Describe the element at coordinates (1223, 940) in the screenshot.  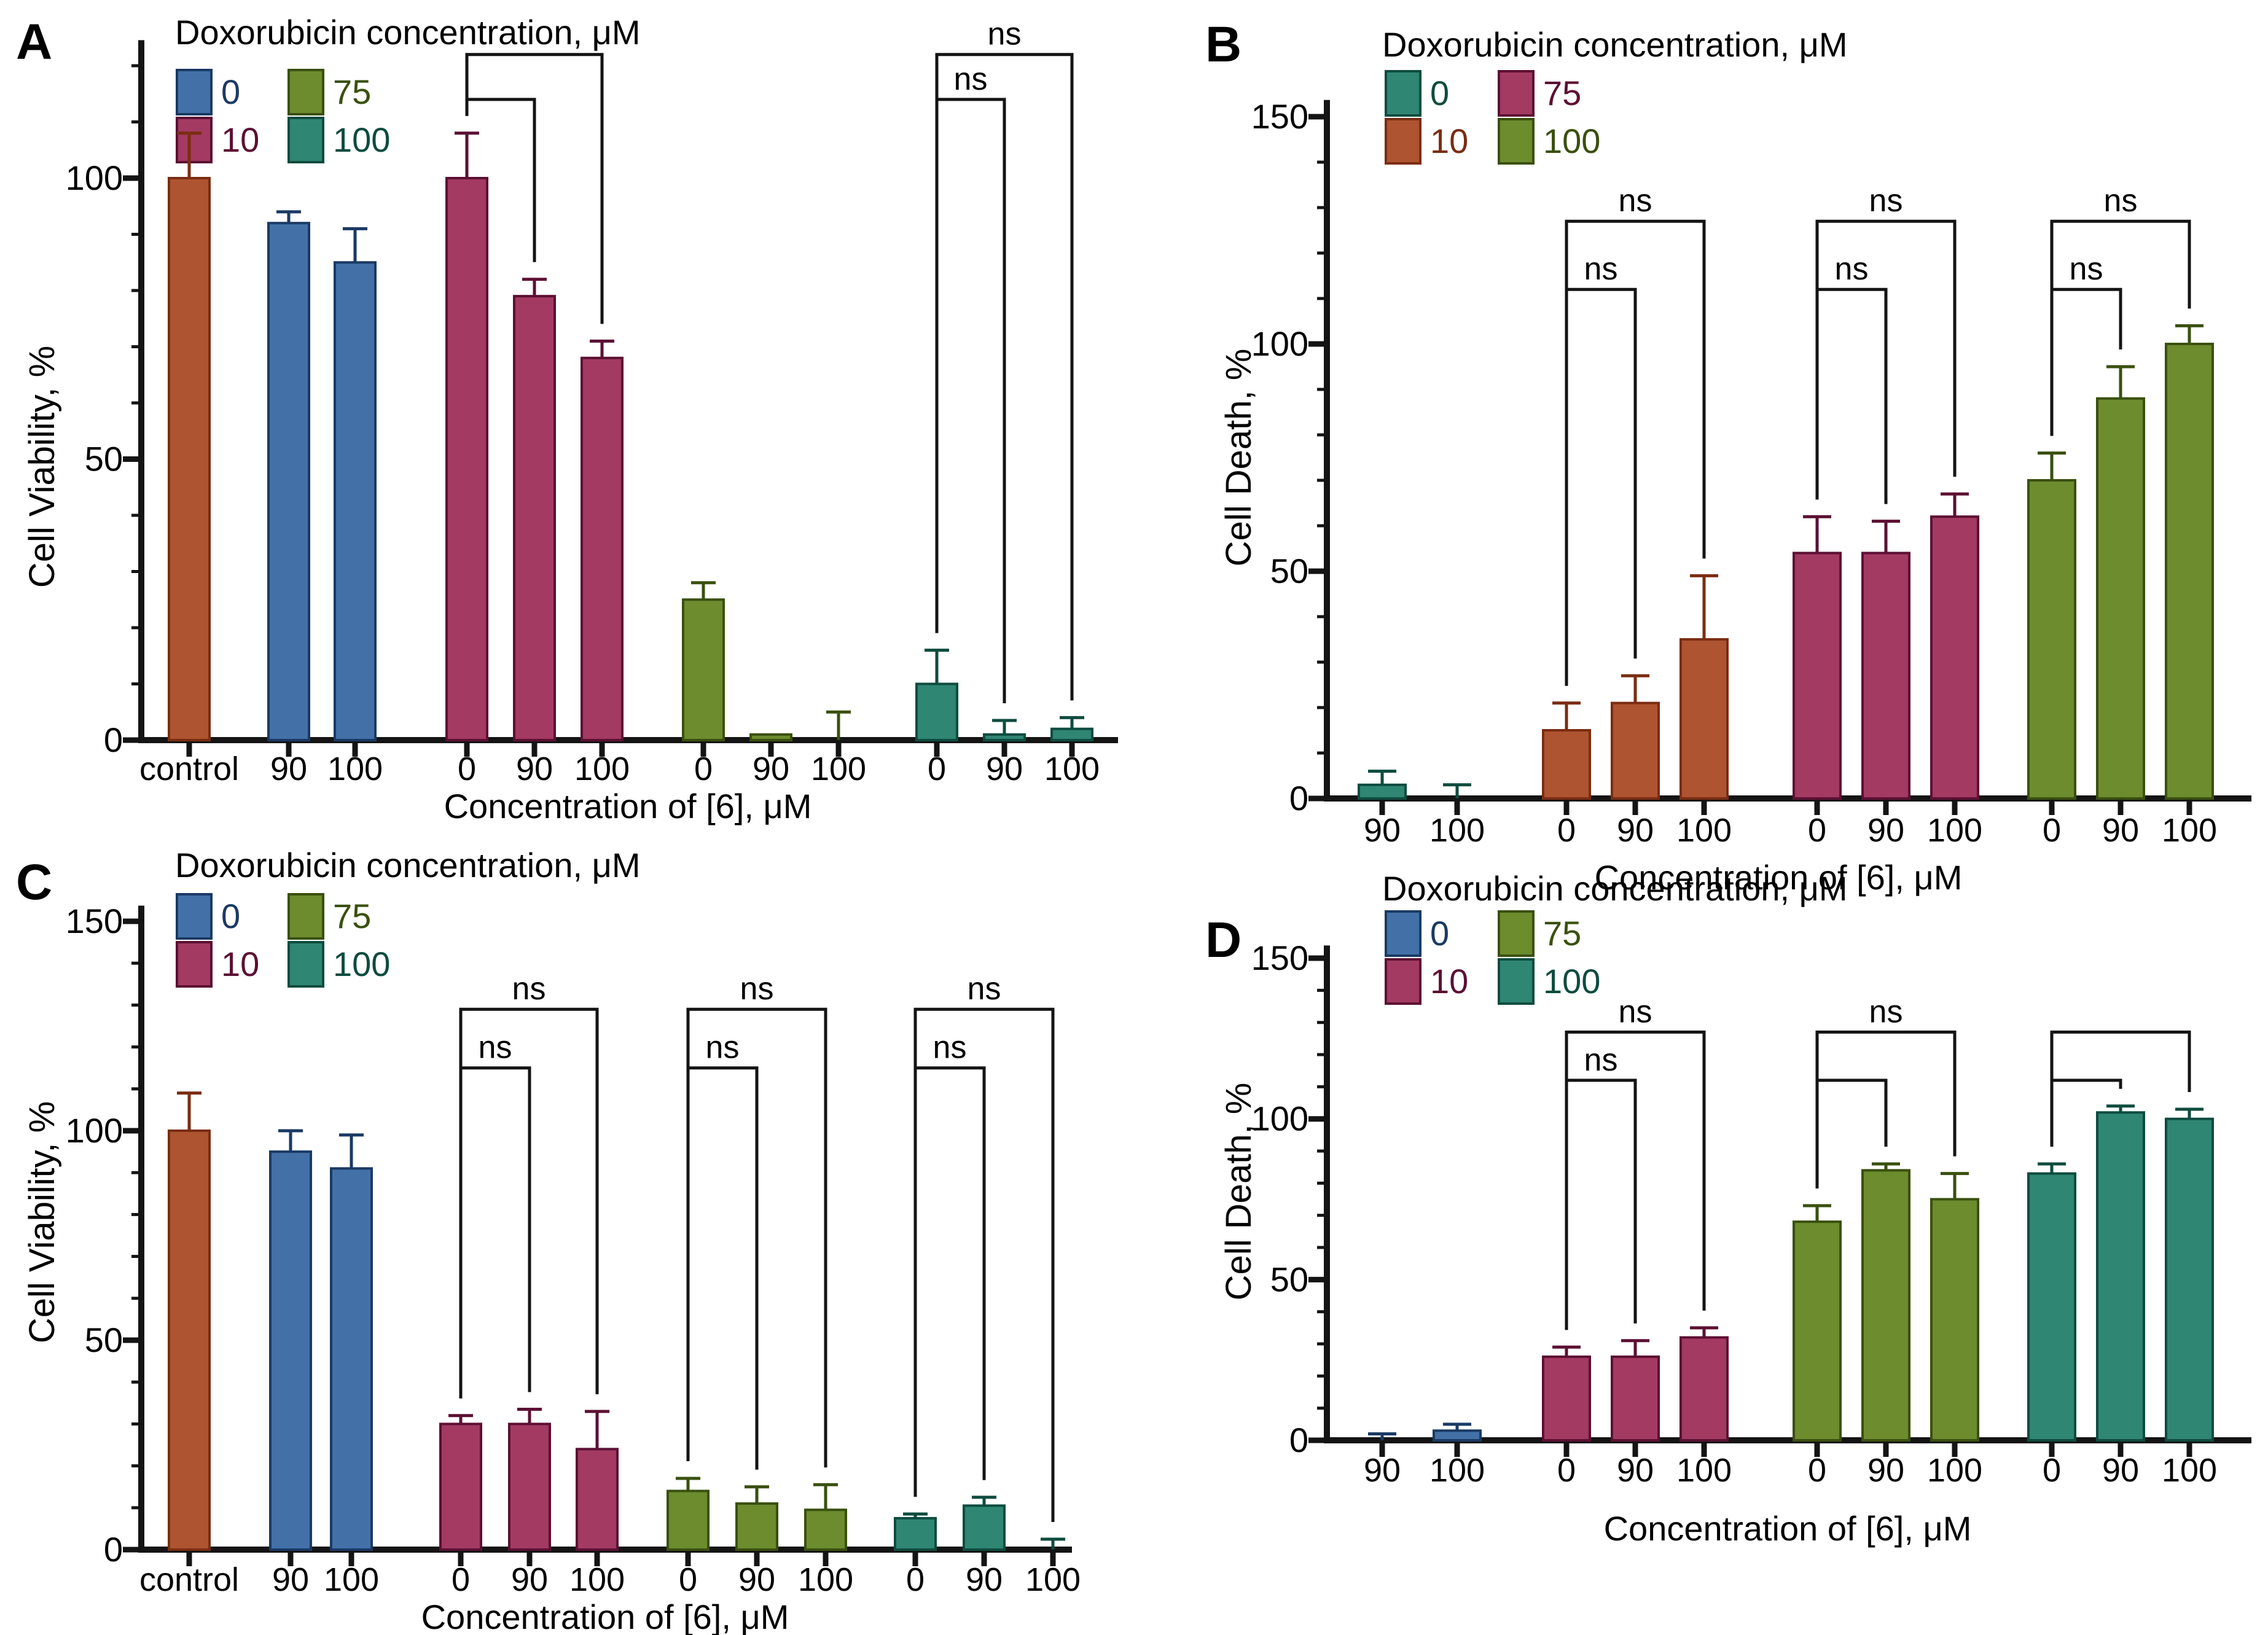
I see `panel-letter: D` at that location.